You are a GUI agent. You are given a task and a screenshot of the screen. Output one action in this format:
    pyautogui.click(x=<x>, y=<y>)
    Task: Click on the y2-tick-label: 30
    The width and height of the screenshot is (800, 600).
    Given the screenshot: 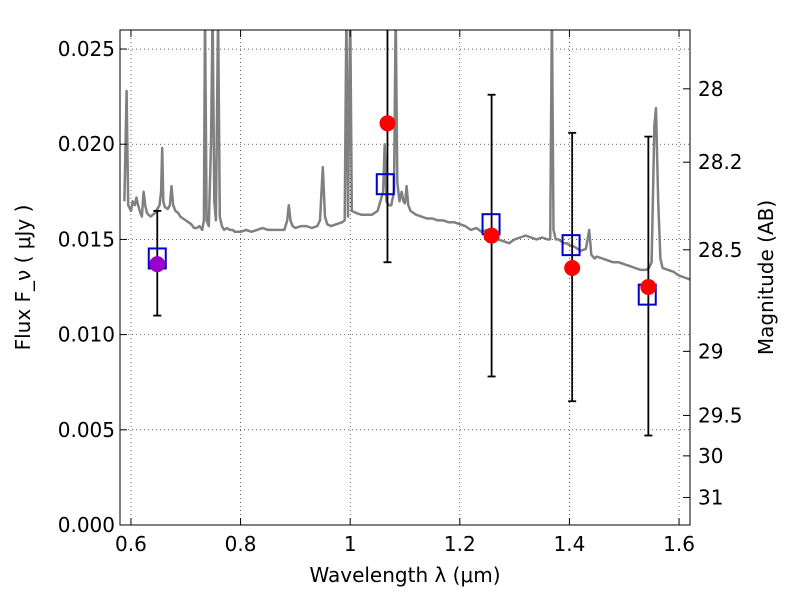 What is the action you would take?
    pyautogui.click(x=710, y=456)
    